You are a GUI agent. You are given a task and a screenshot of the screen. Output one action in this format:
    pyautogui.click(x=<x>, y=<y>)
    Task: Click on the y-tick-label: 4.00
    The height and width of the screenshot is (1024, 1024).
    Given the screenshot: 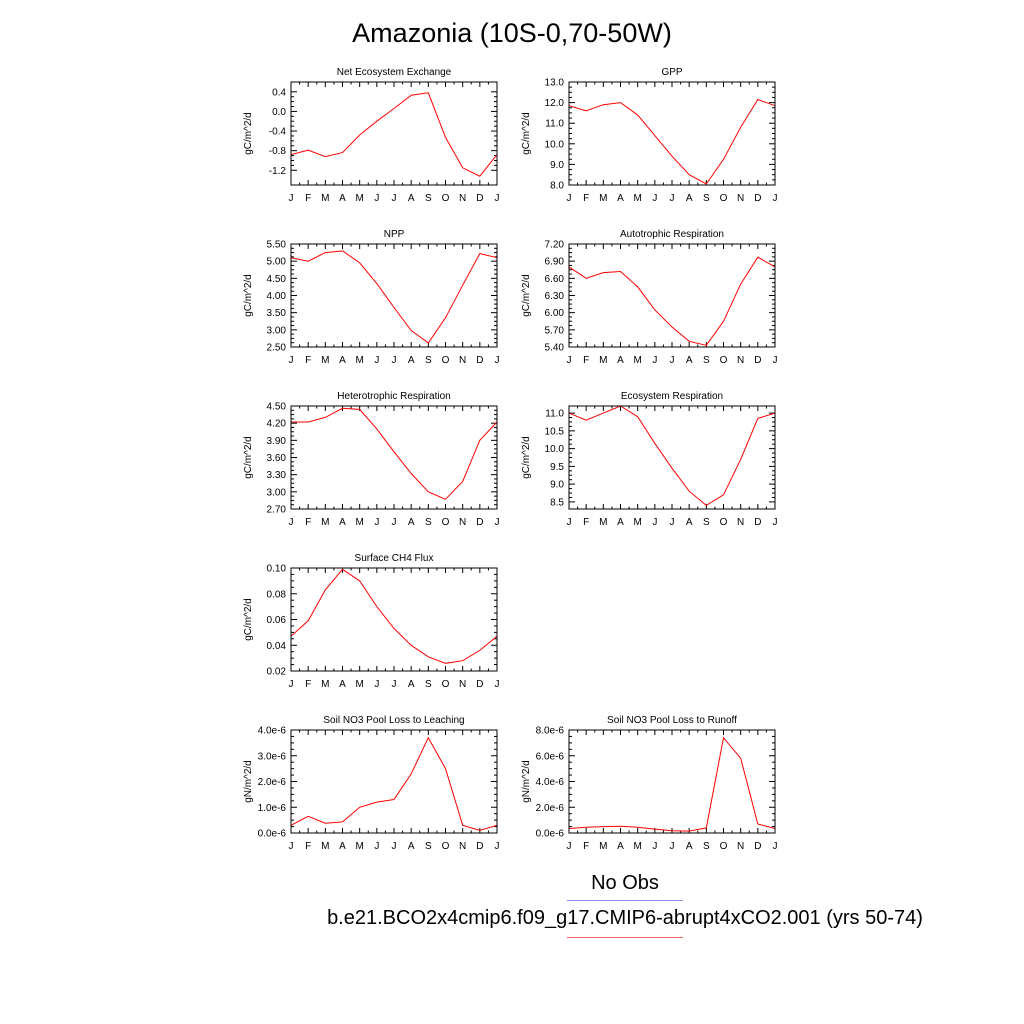 What is the action you would take?
    pyautogui.click(x=277, y=296)
    